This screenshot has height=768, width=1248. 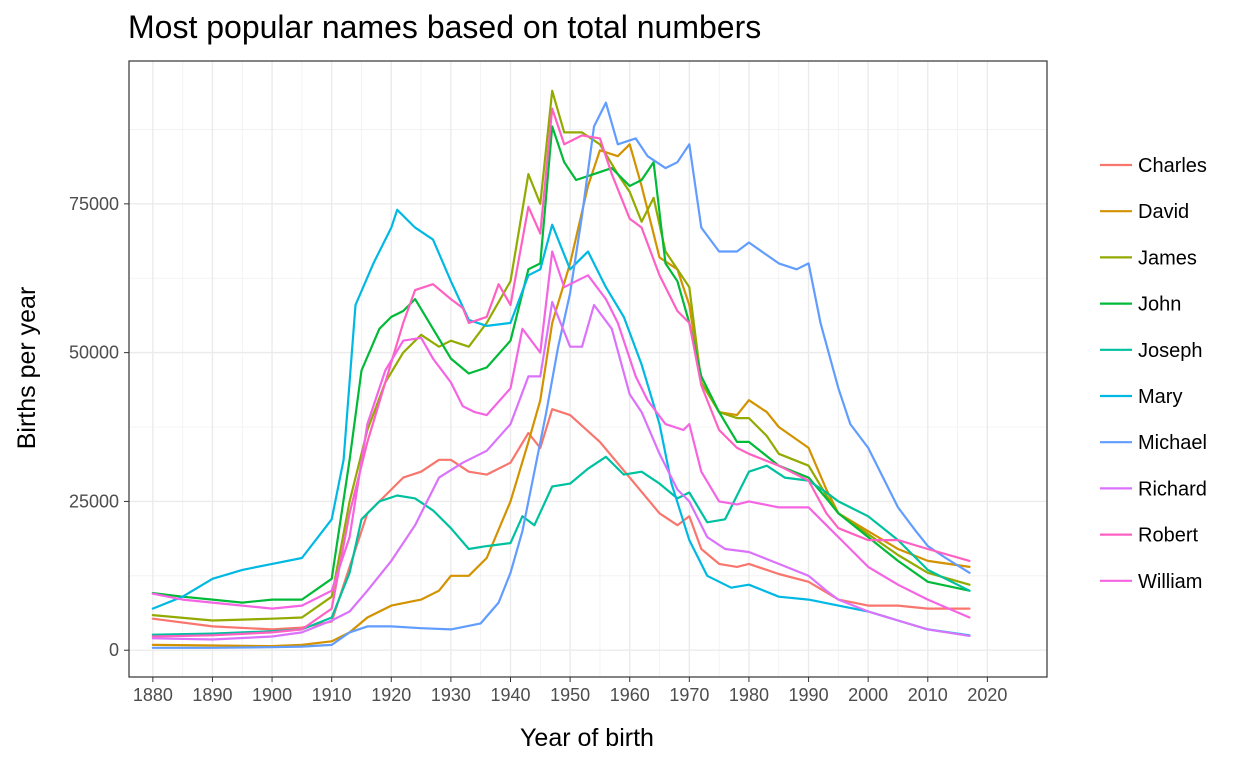 What do you see at coordinates (749, 695) in the screenshot?
I see `x-tick-label: 1980` at bounding box center [749, 695].